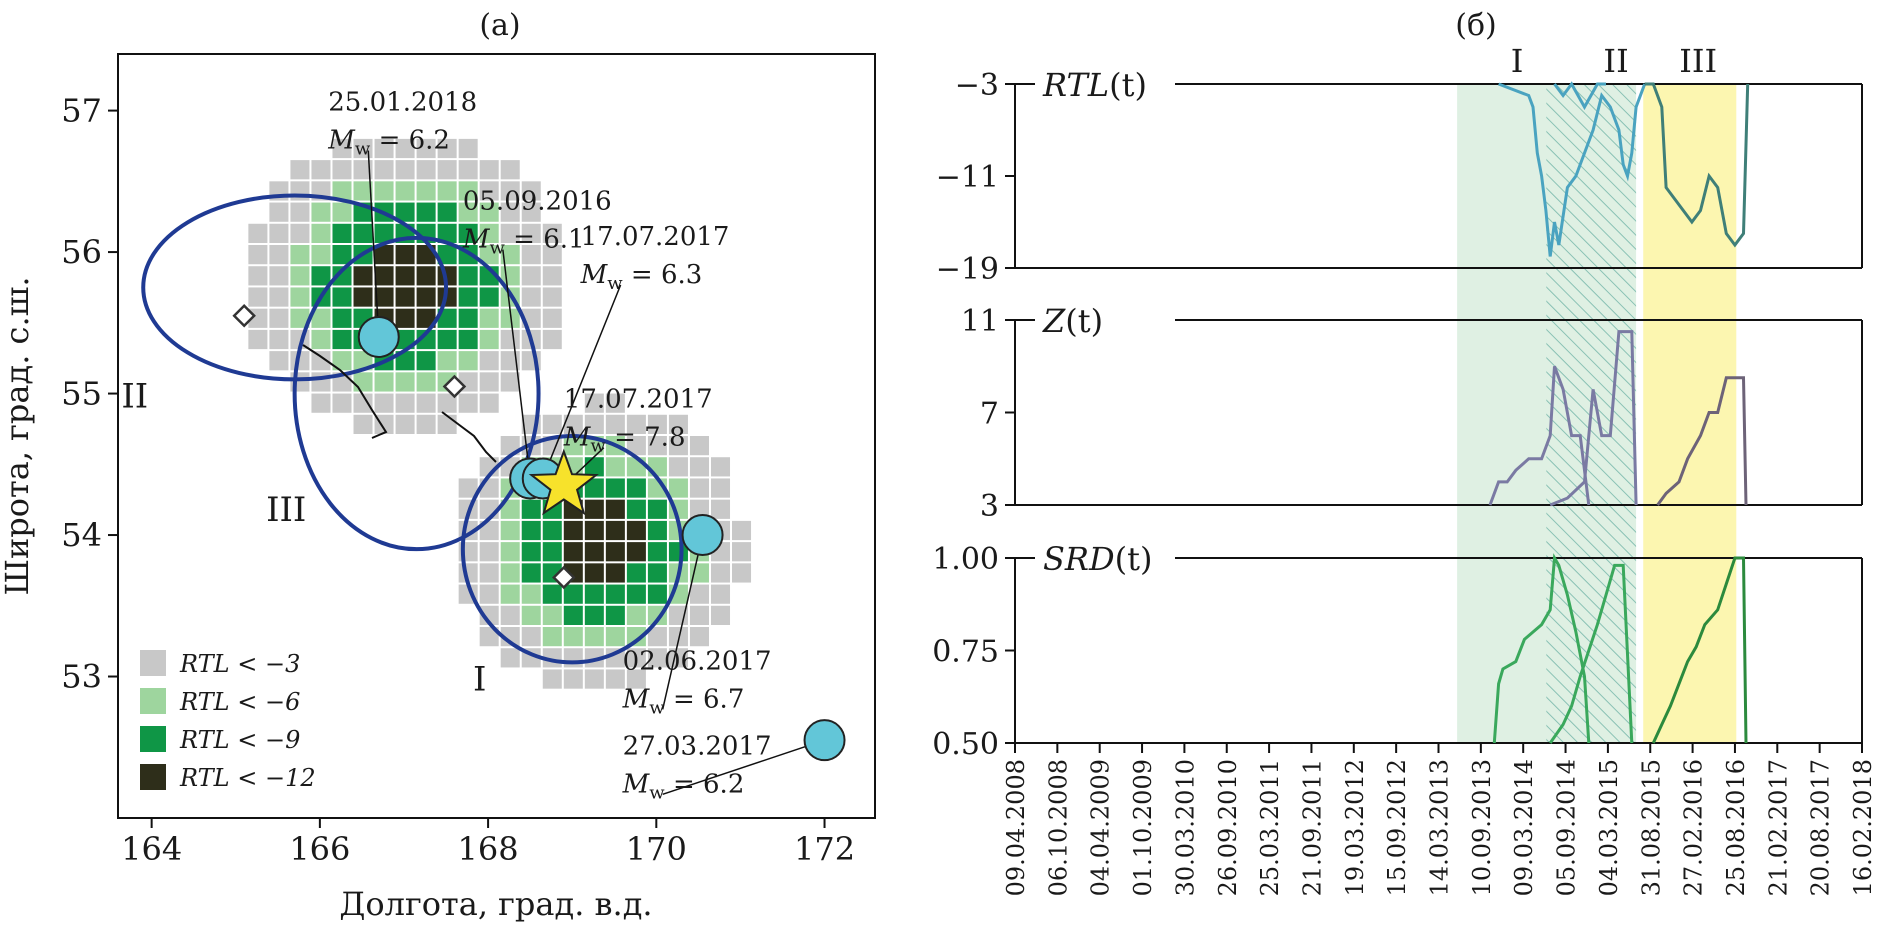  Describe the element at coordinates (1482, 827) in the screenshot. I see `date-tick-label: 10.09.2013` at that location.